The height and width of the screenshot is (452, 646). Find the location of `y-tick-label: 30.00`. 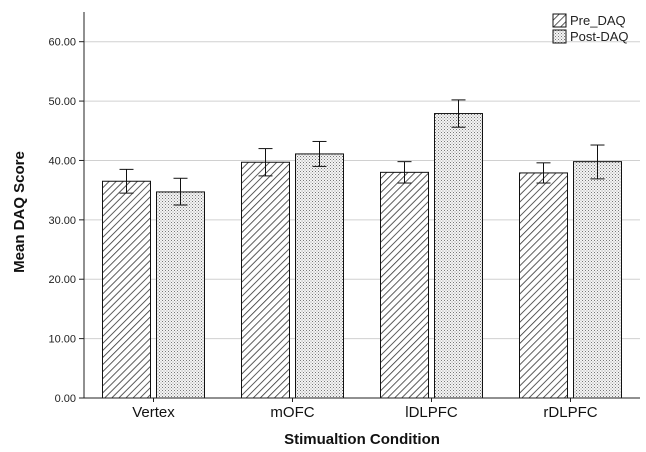

y-tick-label: 30.00 is located at coordinates (62, 221).